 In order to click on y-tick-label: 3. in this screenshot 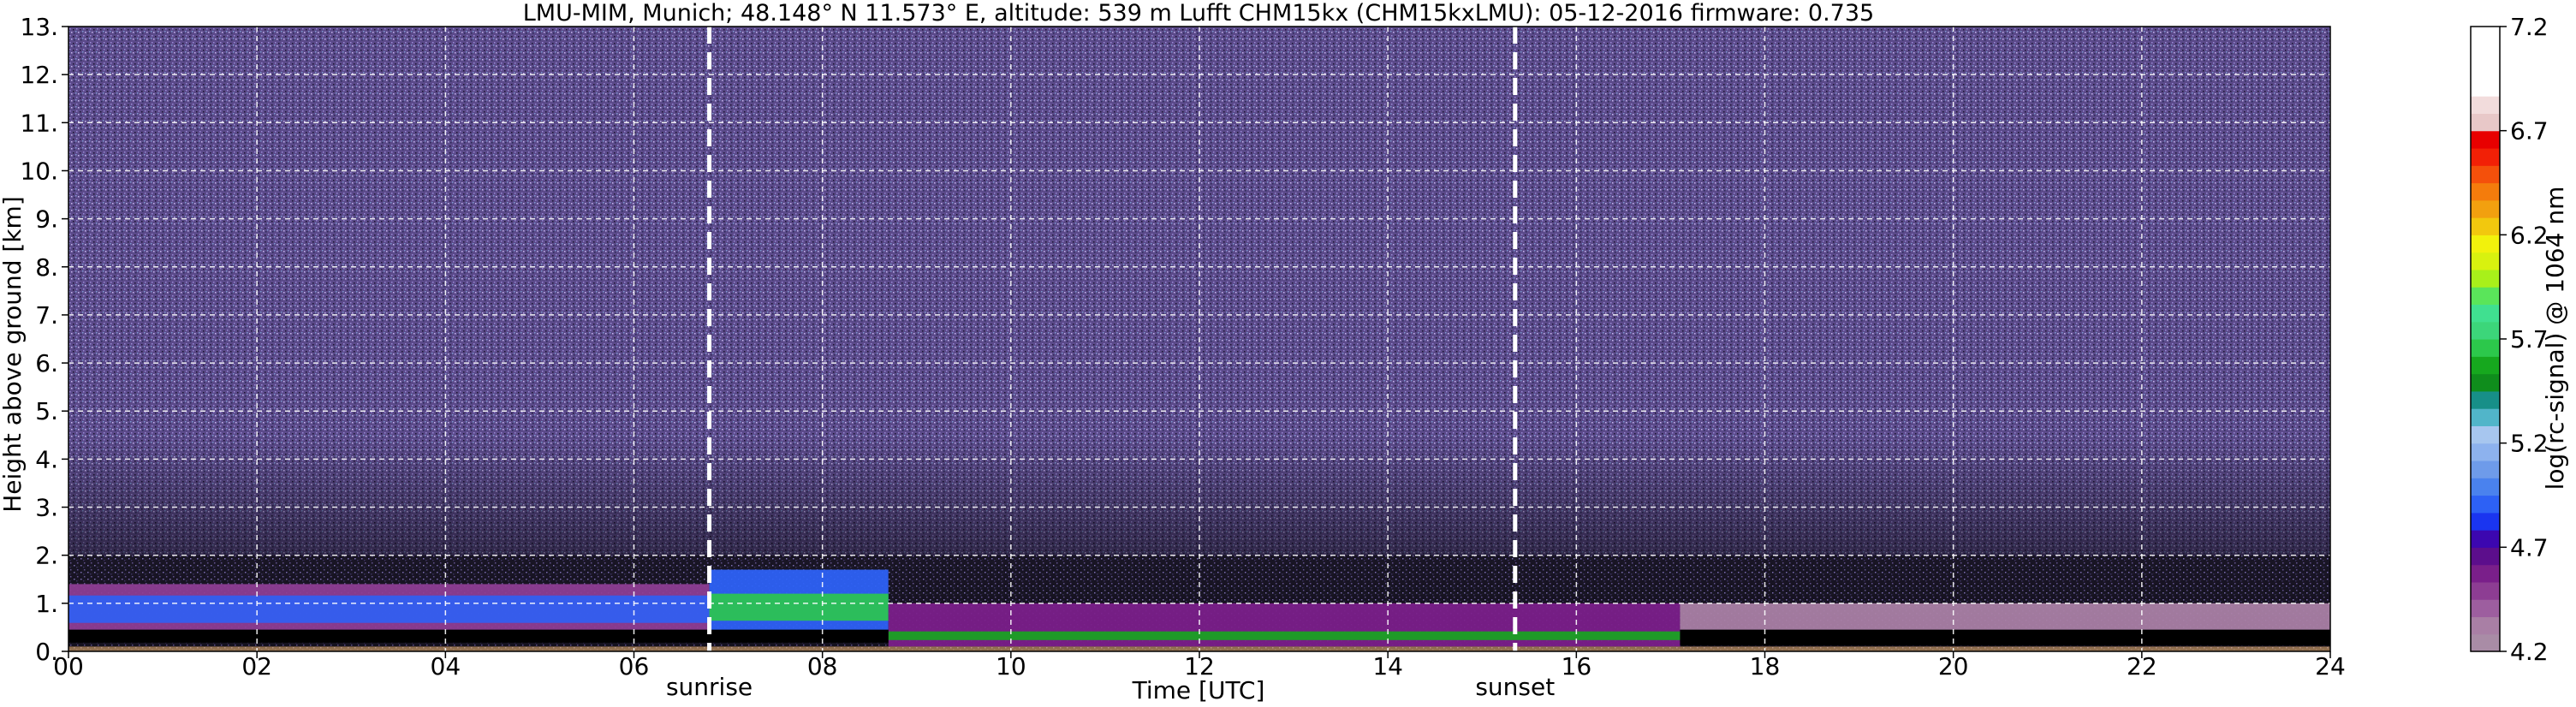, I will do `click(46, 508)`.